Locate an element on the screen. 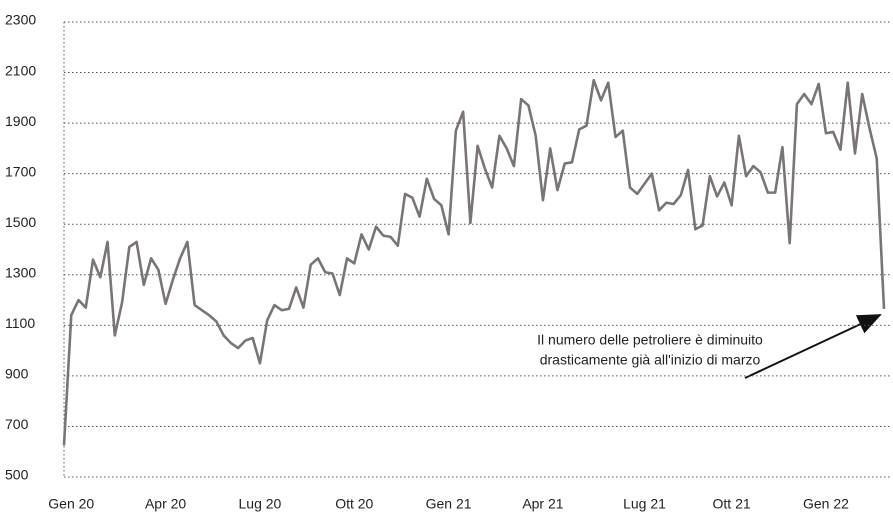 The width and height of the screenshot is (893, 519). annotation: Il numero delle petroliere è diminuito is located at coordinates (650, 340).